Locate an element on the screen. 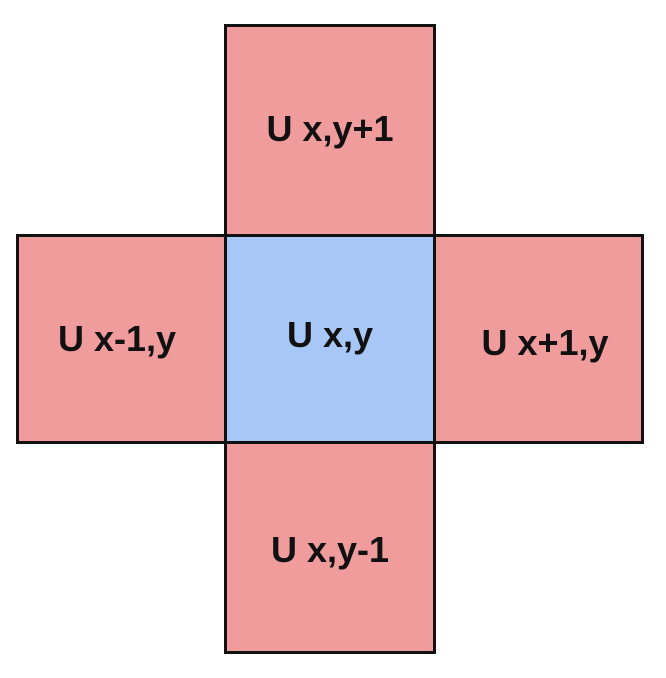 This screenshot has width=666, height=678. cell-top: U x,y+1 is located at coordinates (330, 130).